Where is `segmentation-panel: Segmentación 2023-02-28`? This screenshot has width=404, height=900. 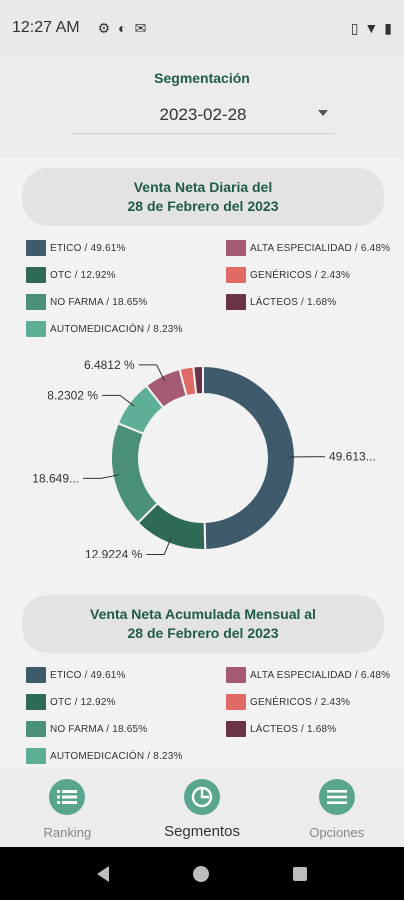
segmentation-panel: Segmentación 2023-02-28 is located at coordinates (202, 107).